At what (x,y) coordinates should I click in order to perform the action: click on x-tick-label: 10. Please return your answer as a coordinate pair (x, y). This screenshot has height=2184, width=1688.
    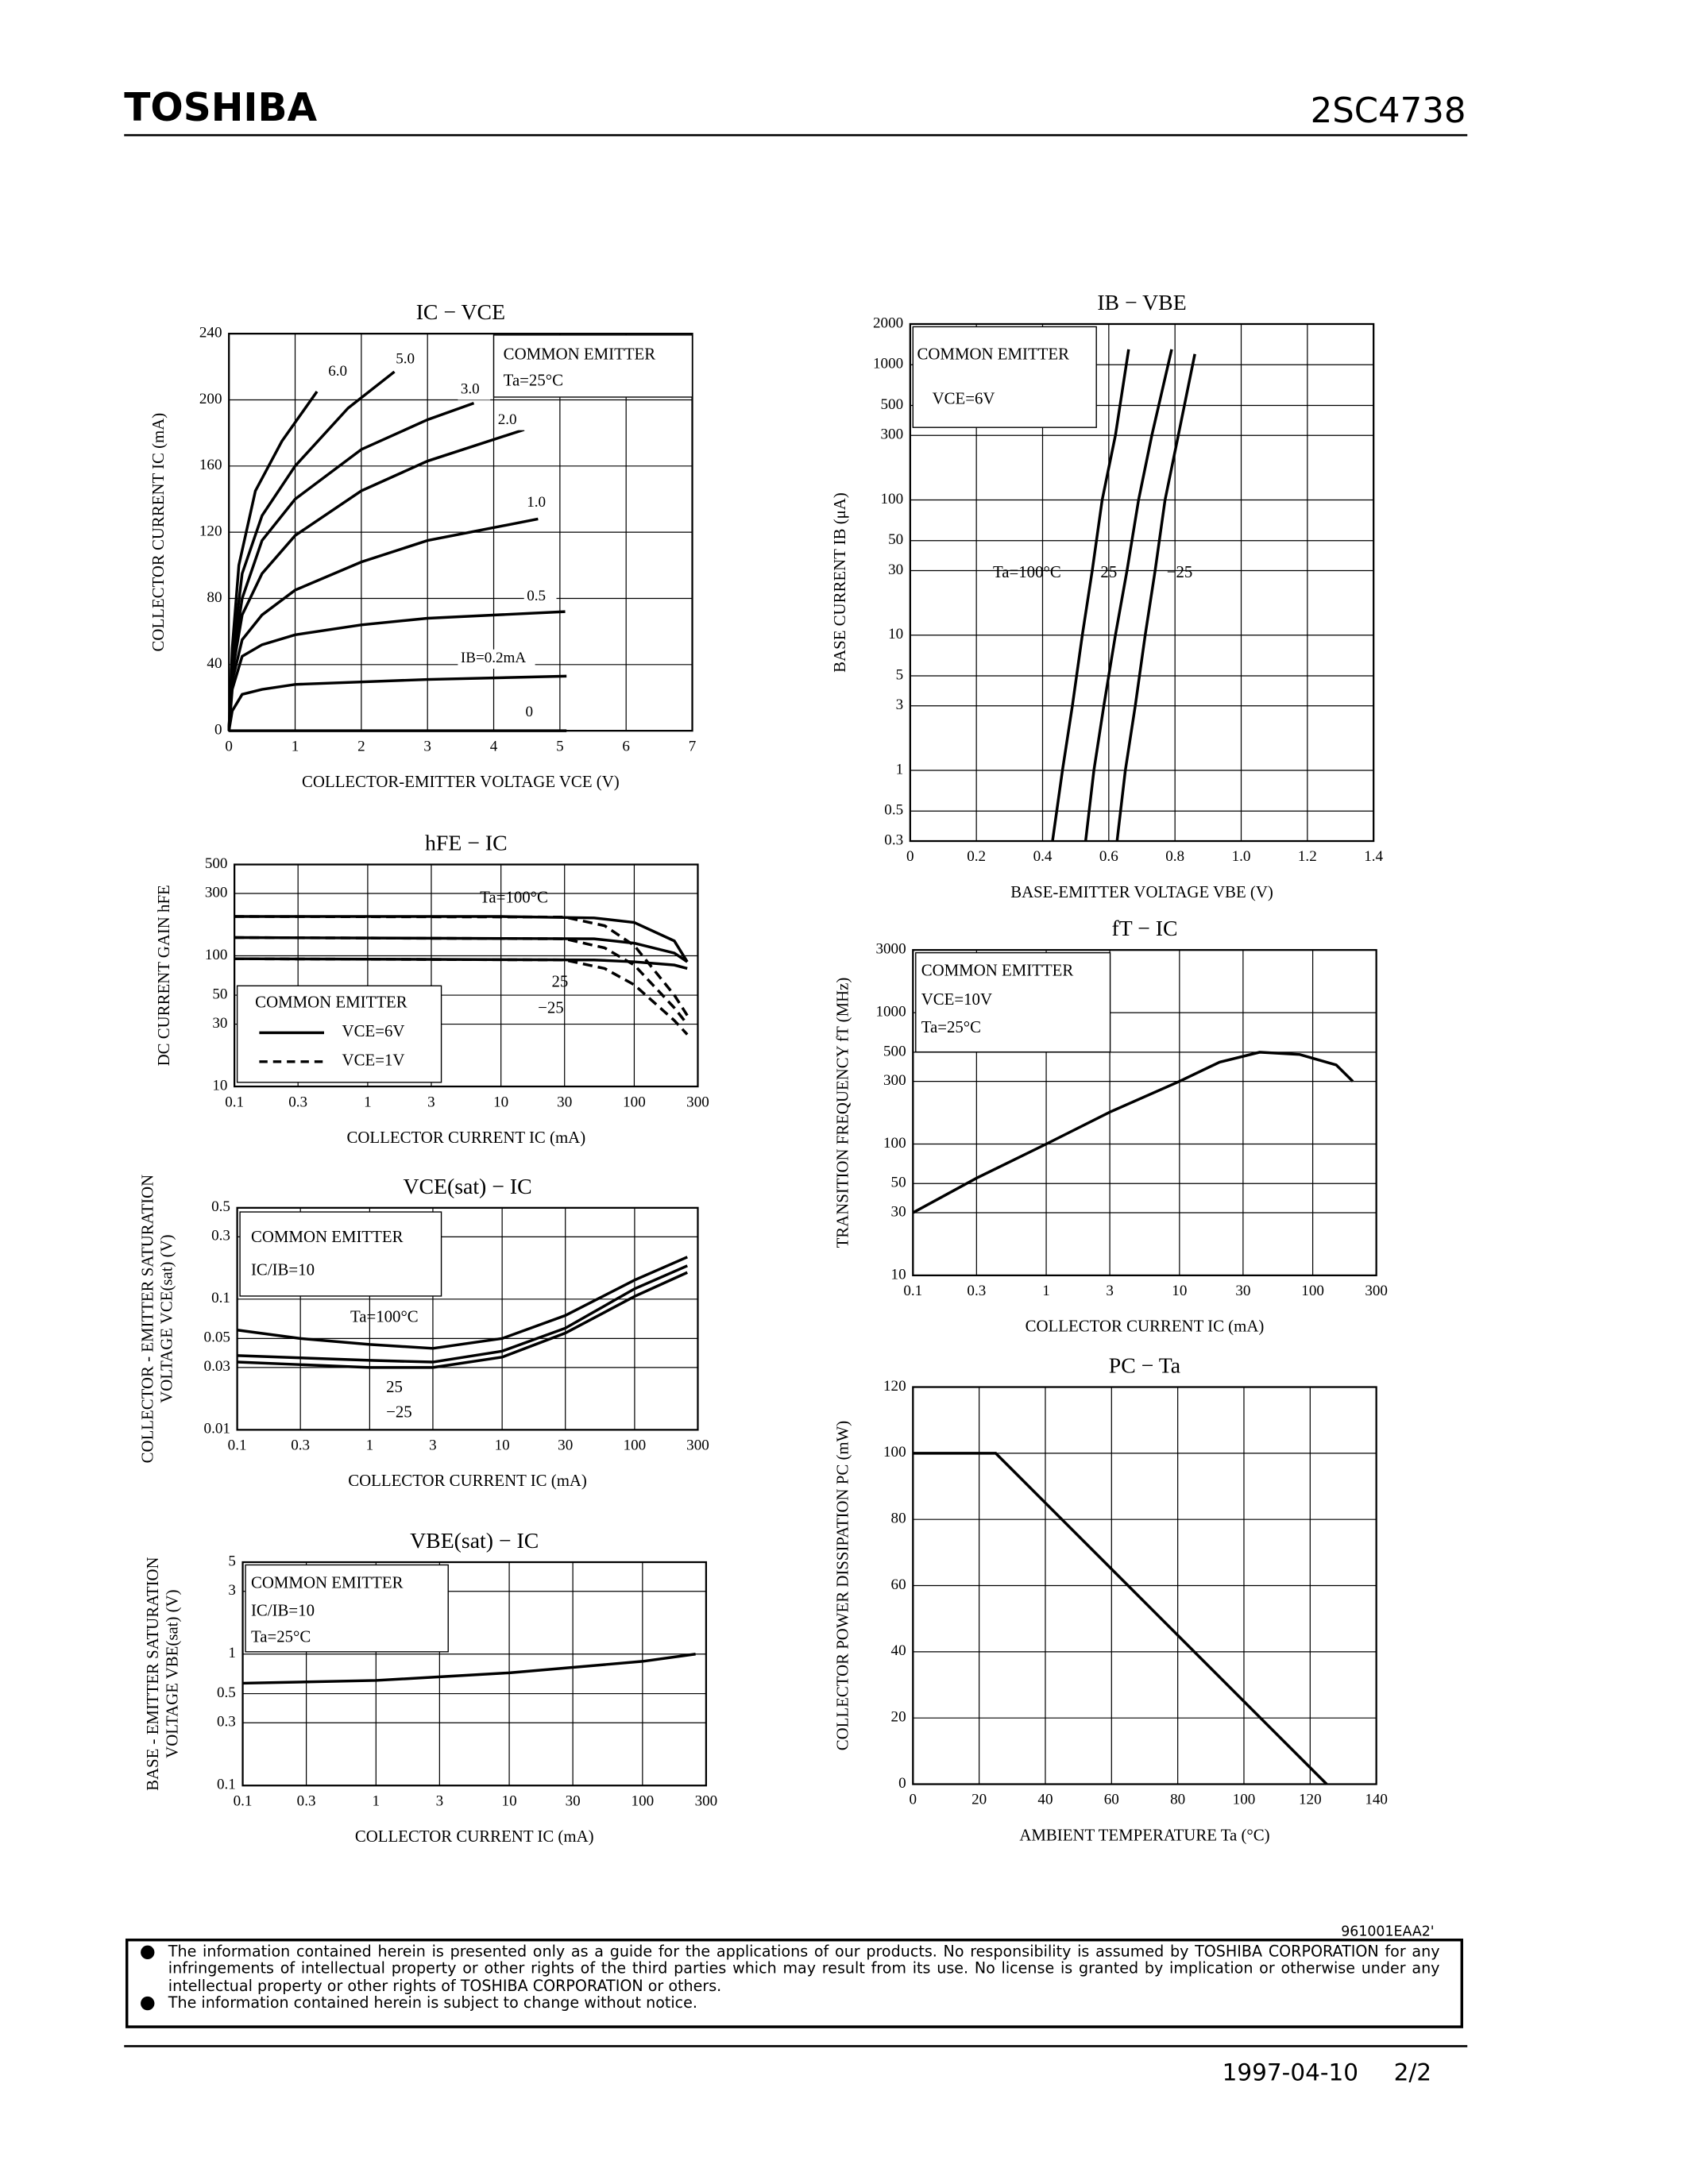
    Looking at the image, I should click on (1179, 1291).